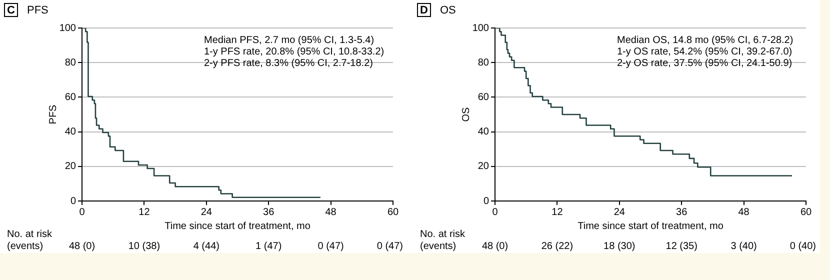  Describe the element at coordinates (424, 10) in the screenshot. I see `text: D` at that location.